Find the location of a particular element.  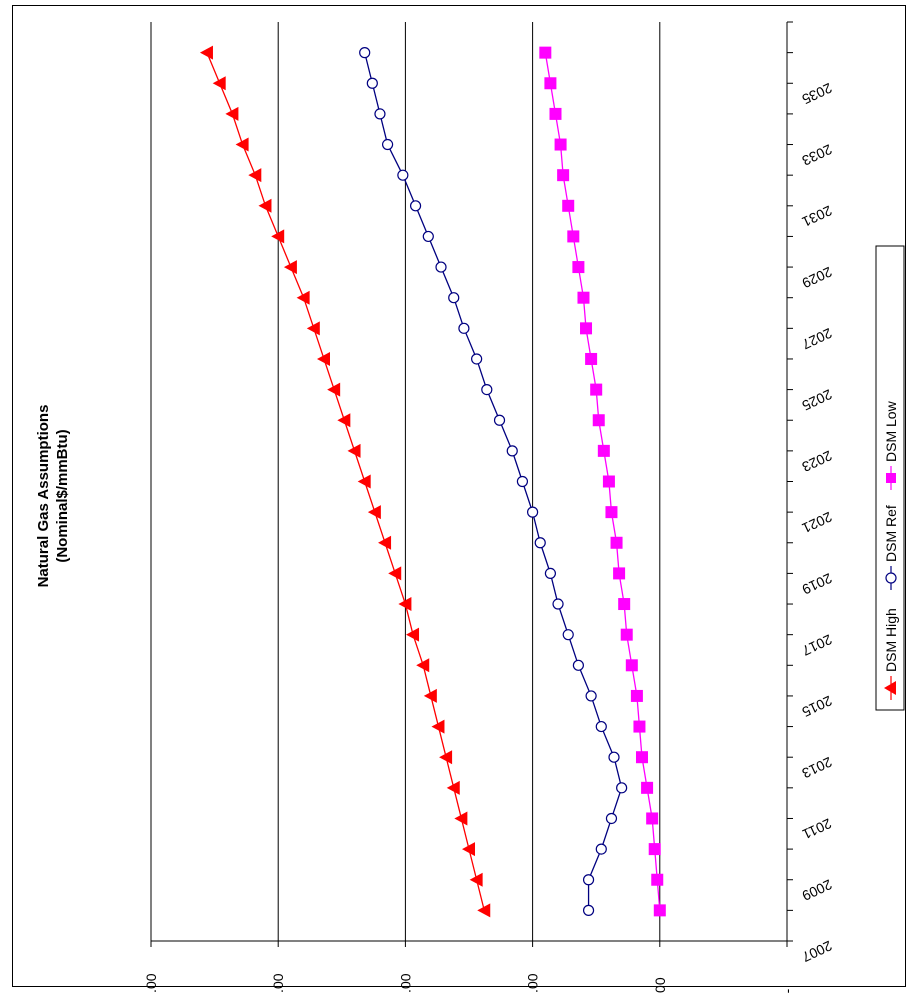

value-tick-group: 5.00 is located at coordinates (660, 985).